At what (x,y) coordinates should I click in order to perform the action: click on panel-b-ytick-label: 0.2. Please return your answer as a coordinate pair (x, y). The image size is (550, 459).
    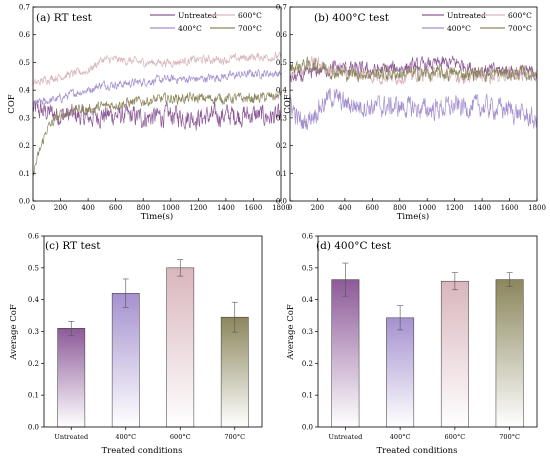
    Looking at the image, I should click on (281, 146).